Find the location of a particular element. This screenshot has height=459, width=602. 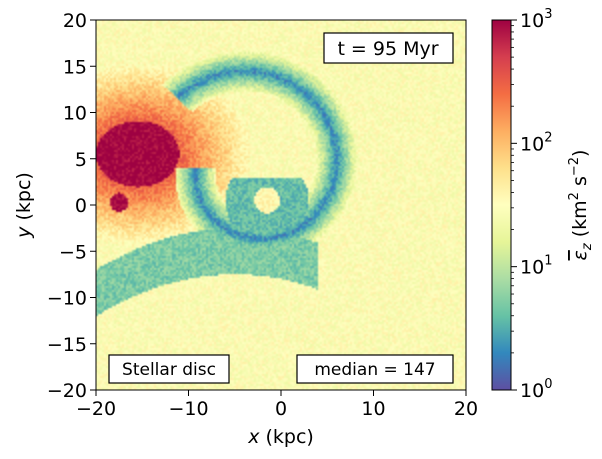

component-annotation-text: Stellar disc is located at coordinates (169, 370).